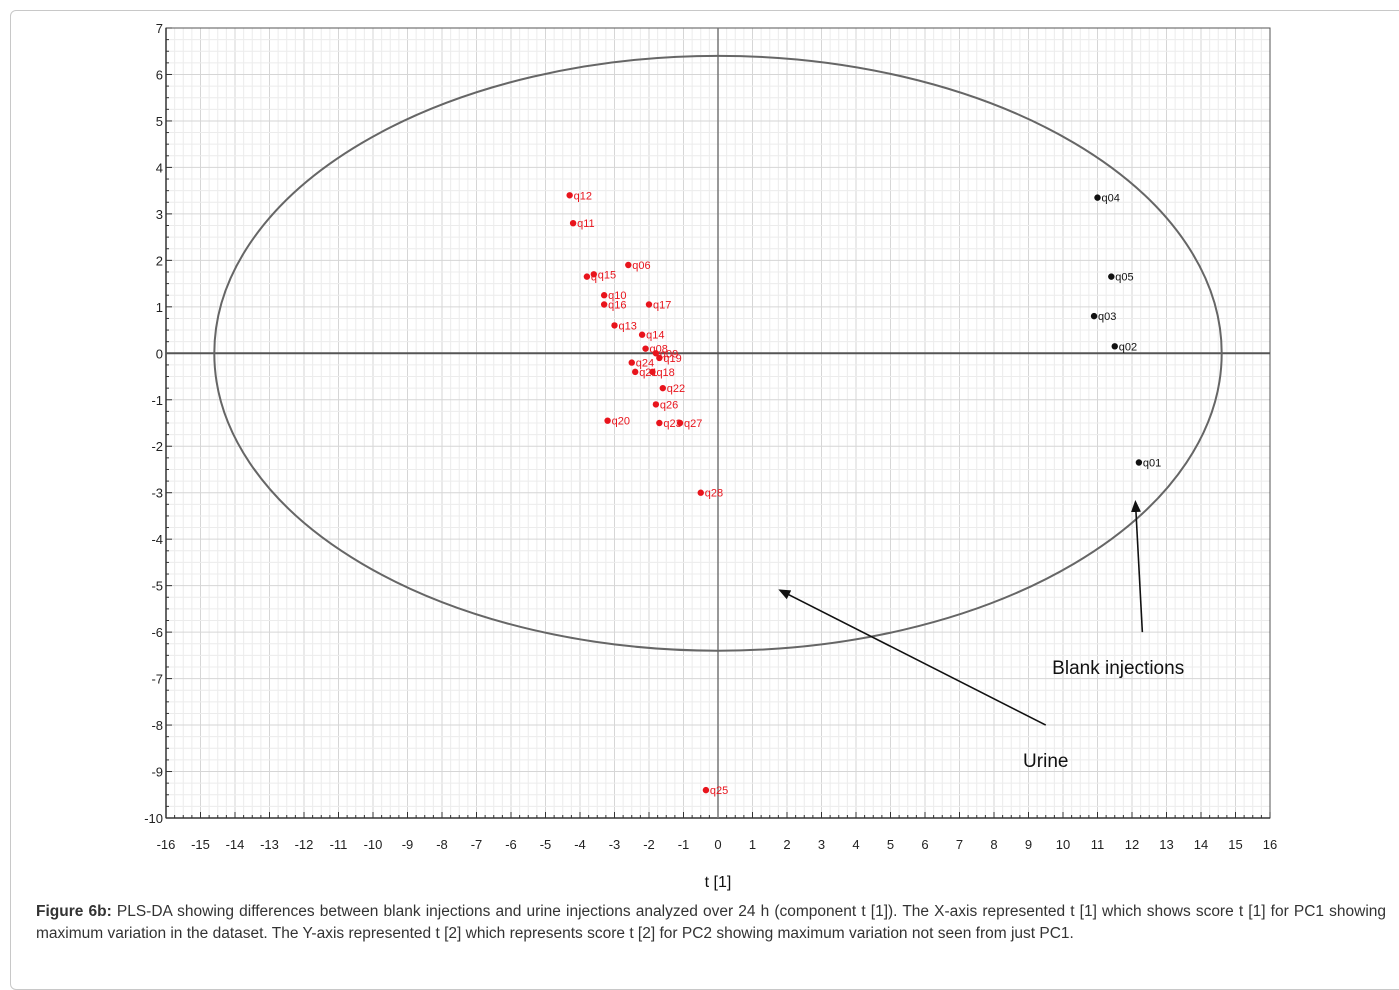  What do you see at coordinates (477, 844) in the screenshot?
I see `x-tick-label: -7` at bounding box center [477, 844].